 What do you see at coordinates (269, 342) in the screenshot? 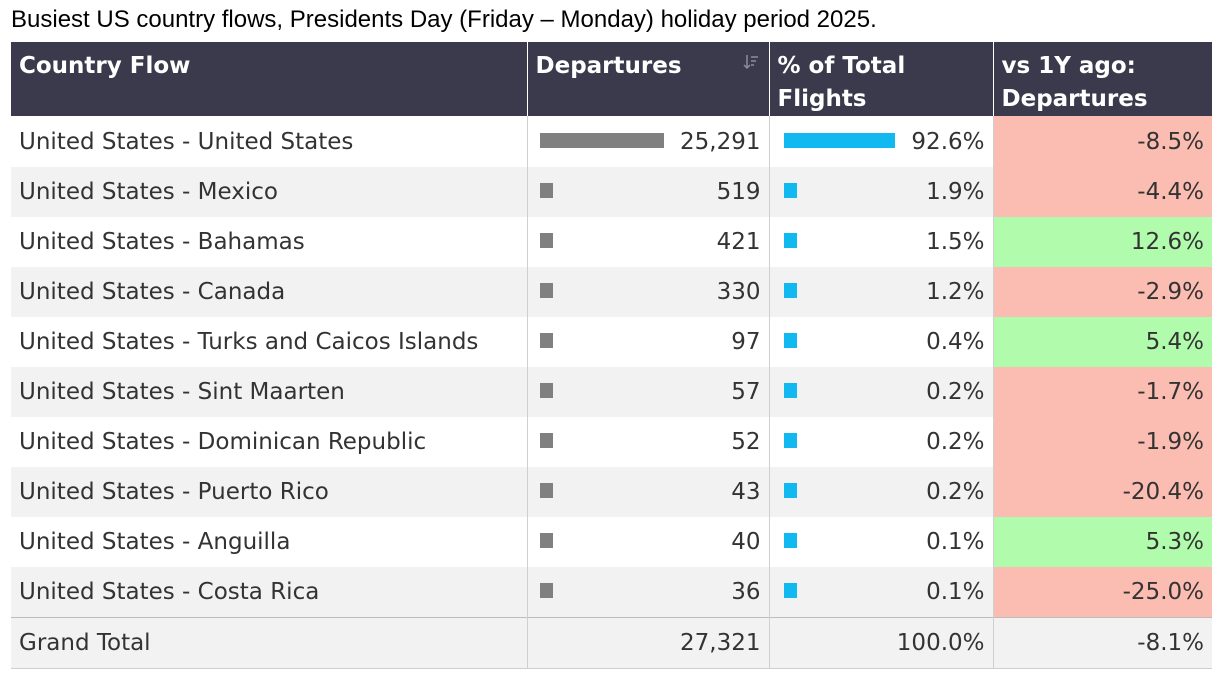
I see `country-flow-cell: United States - Turks and Caicos Islands` at bounding box center [269, 342].